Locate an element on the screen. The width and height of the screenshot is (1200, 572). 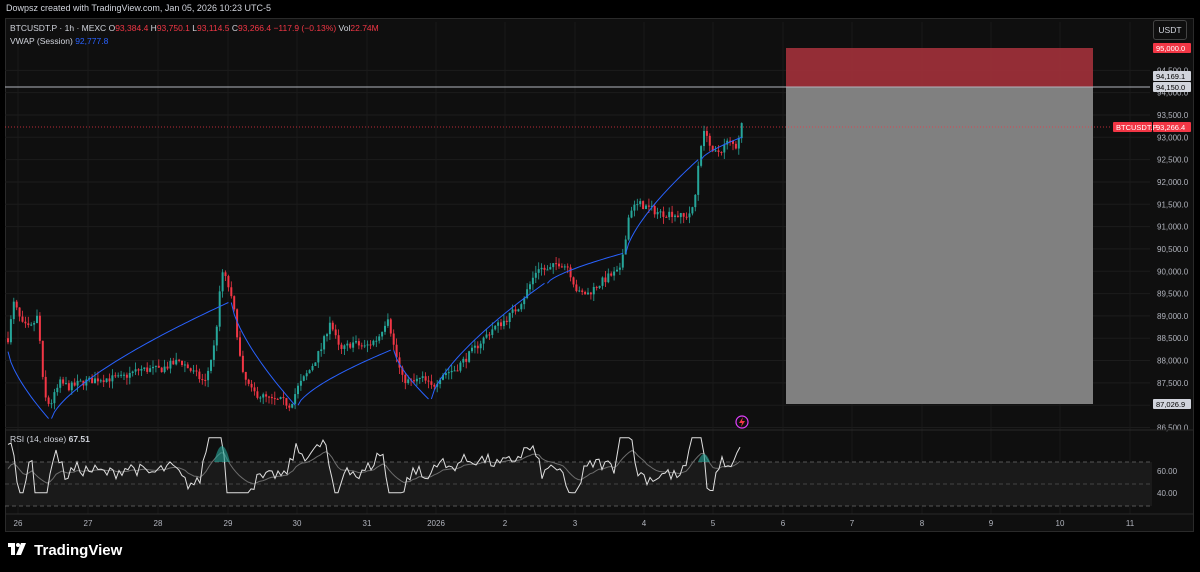
flash-icon is located at coordinates (742, 422).